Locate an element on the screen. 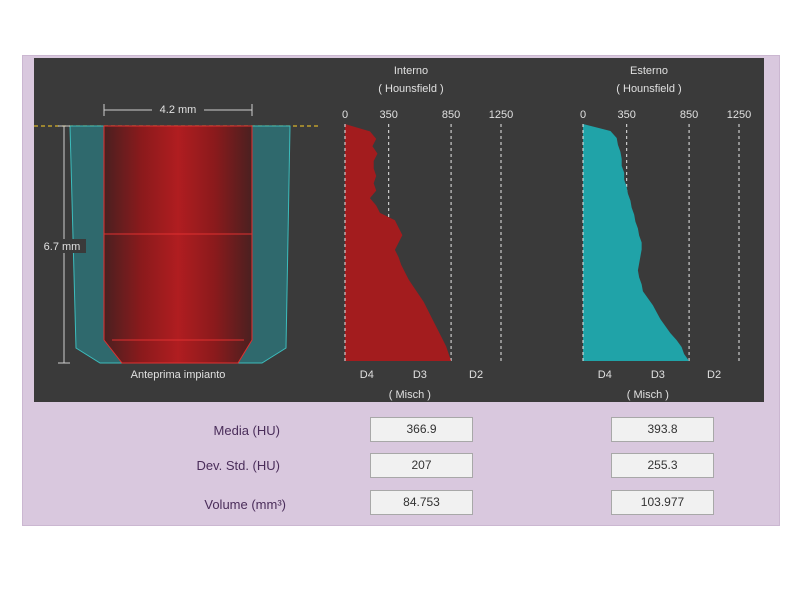  devstd-label: Dev. Std. (HU) is located at coordinates (238, 465).